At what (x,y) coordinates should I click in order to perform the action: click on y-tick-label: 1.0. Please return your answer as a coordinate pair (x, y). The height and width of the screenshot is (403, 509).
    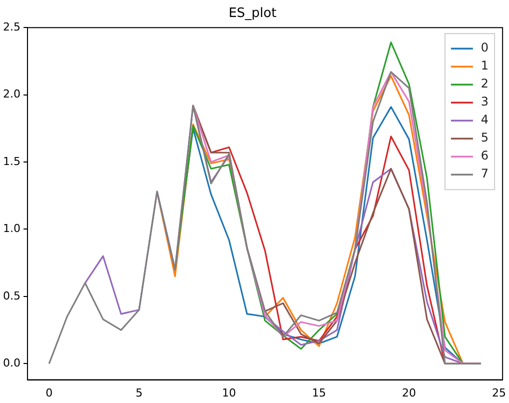
    Looking at the image, I should click on (11, 229).